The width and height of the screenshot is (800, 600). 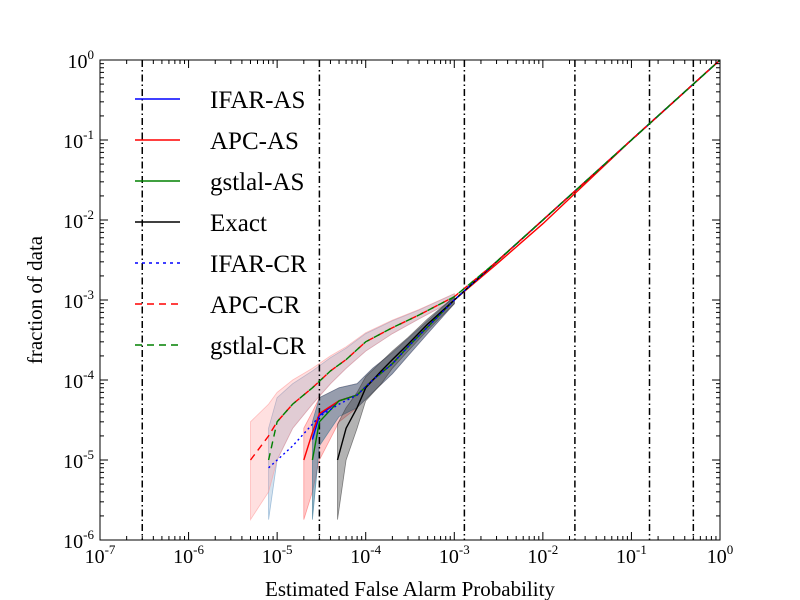 I want to click on y-axis-title: fraction of data, so click(x=35, y=299).